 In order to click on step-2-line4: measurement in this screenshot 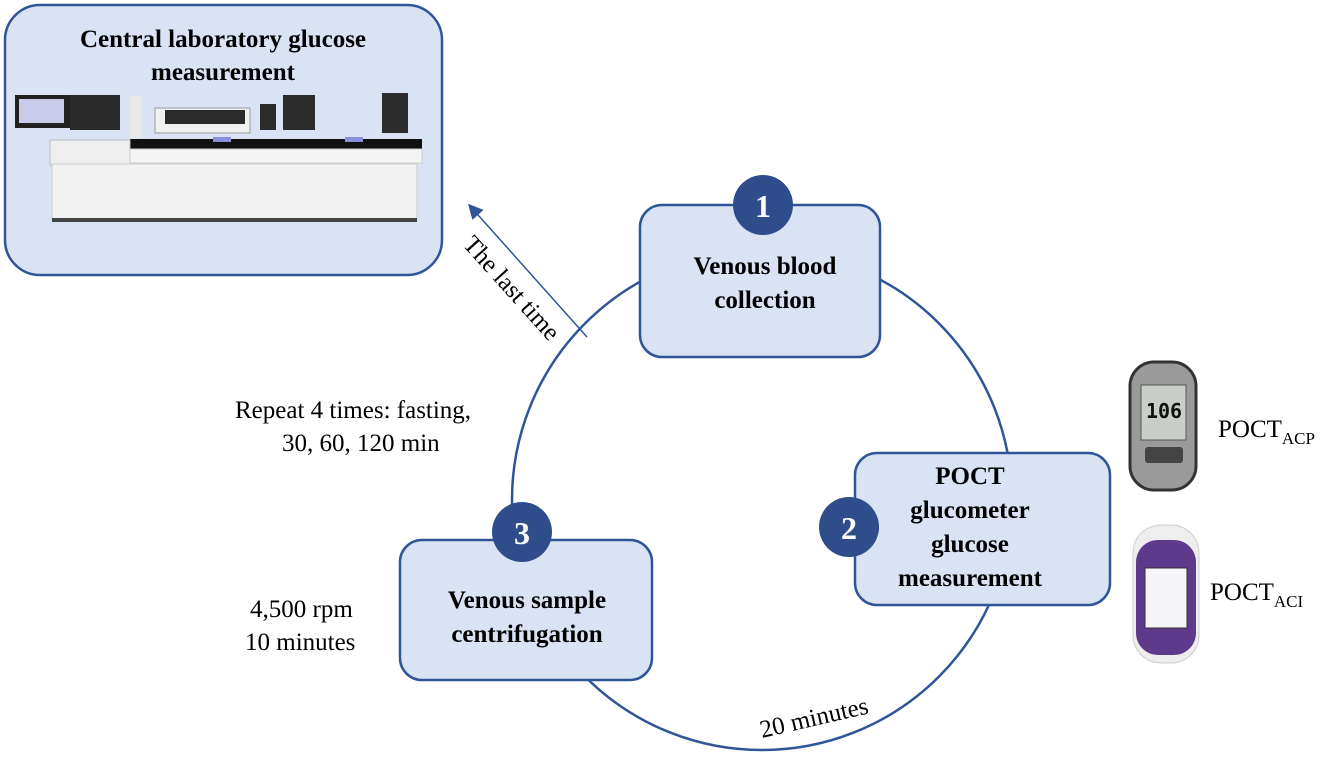, I will do `click(970, 578)`.